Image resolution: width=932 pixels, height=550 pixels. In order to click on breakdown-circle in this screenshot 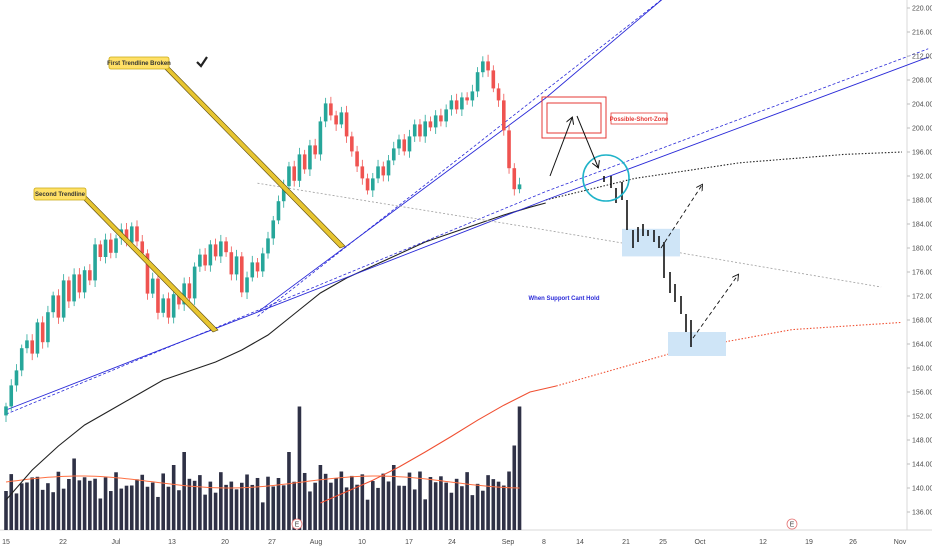, I will do `click(606, 178)`.